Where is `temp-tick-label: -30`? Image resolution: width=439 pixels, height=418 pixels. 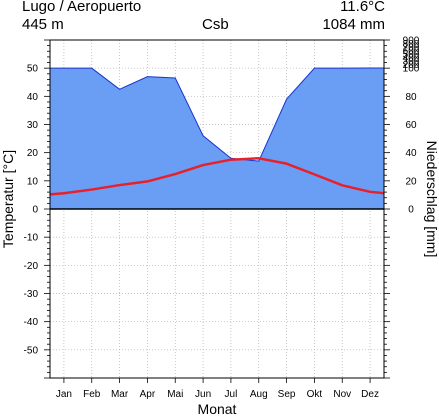
temp-tick-label: -30 is located at coordinates (31, 294).